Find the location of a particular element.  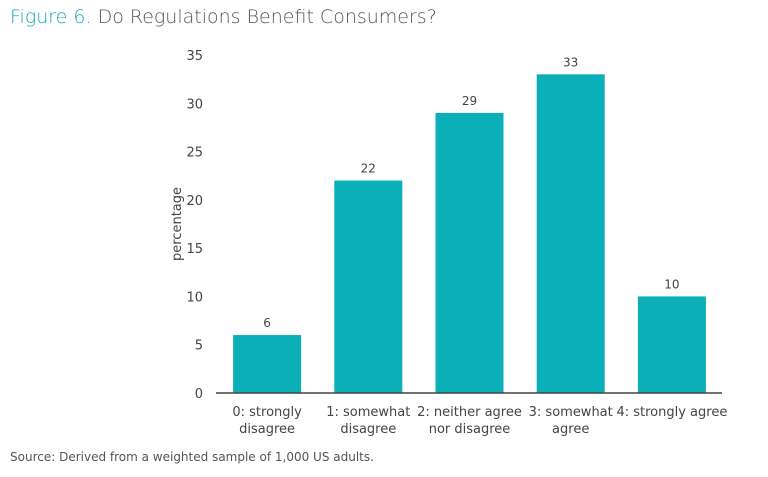

data-label: 10 is located at coordinates (671, 284).